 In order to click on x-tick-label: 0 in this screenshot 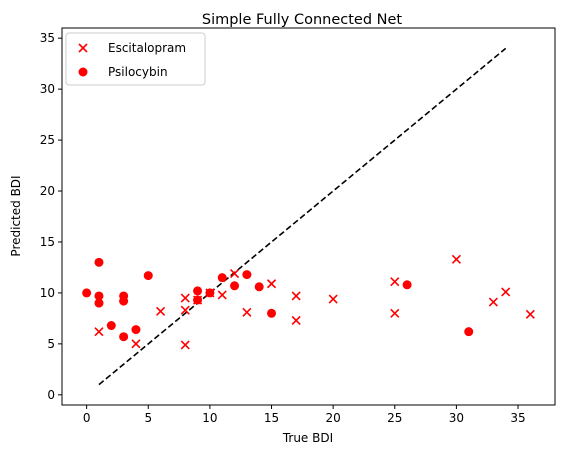, I will do `click(87, 418)`.